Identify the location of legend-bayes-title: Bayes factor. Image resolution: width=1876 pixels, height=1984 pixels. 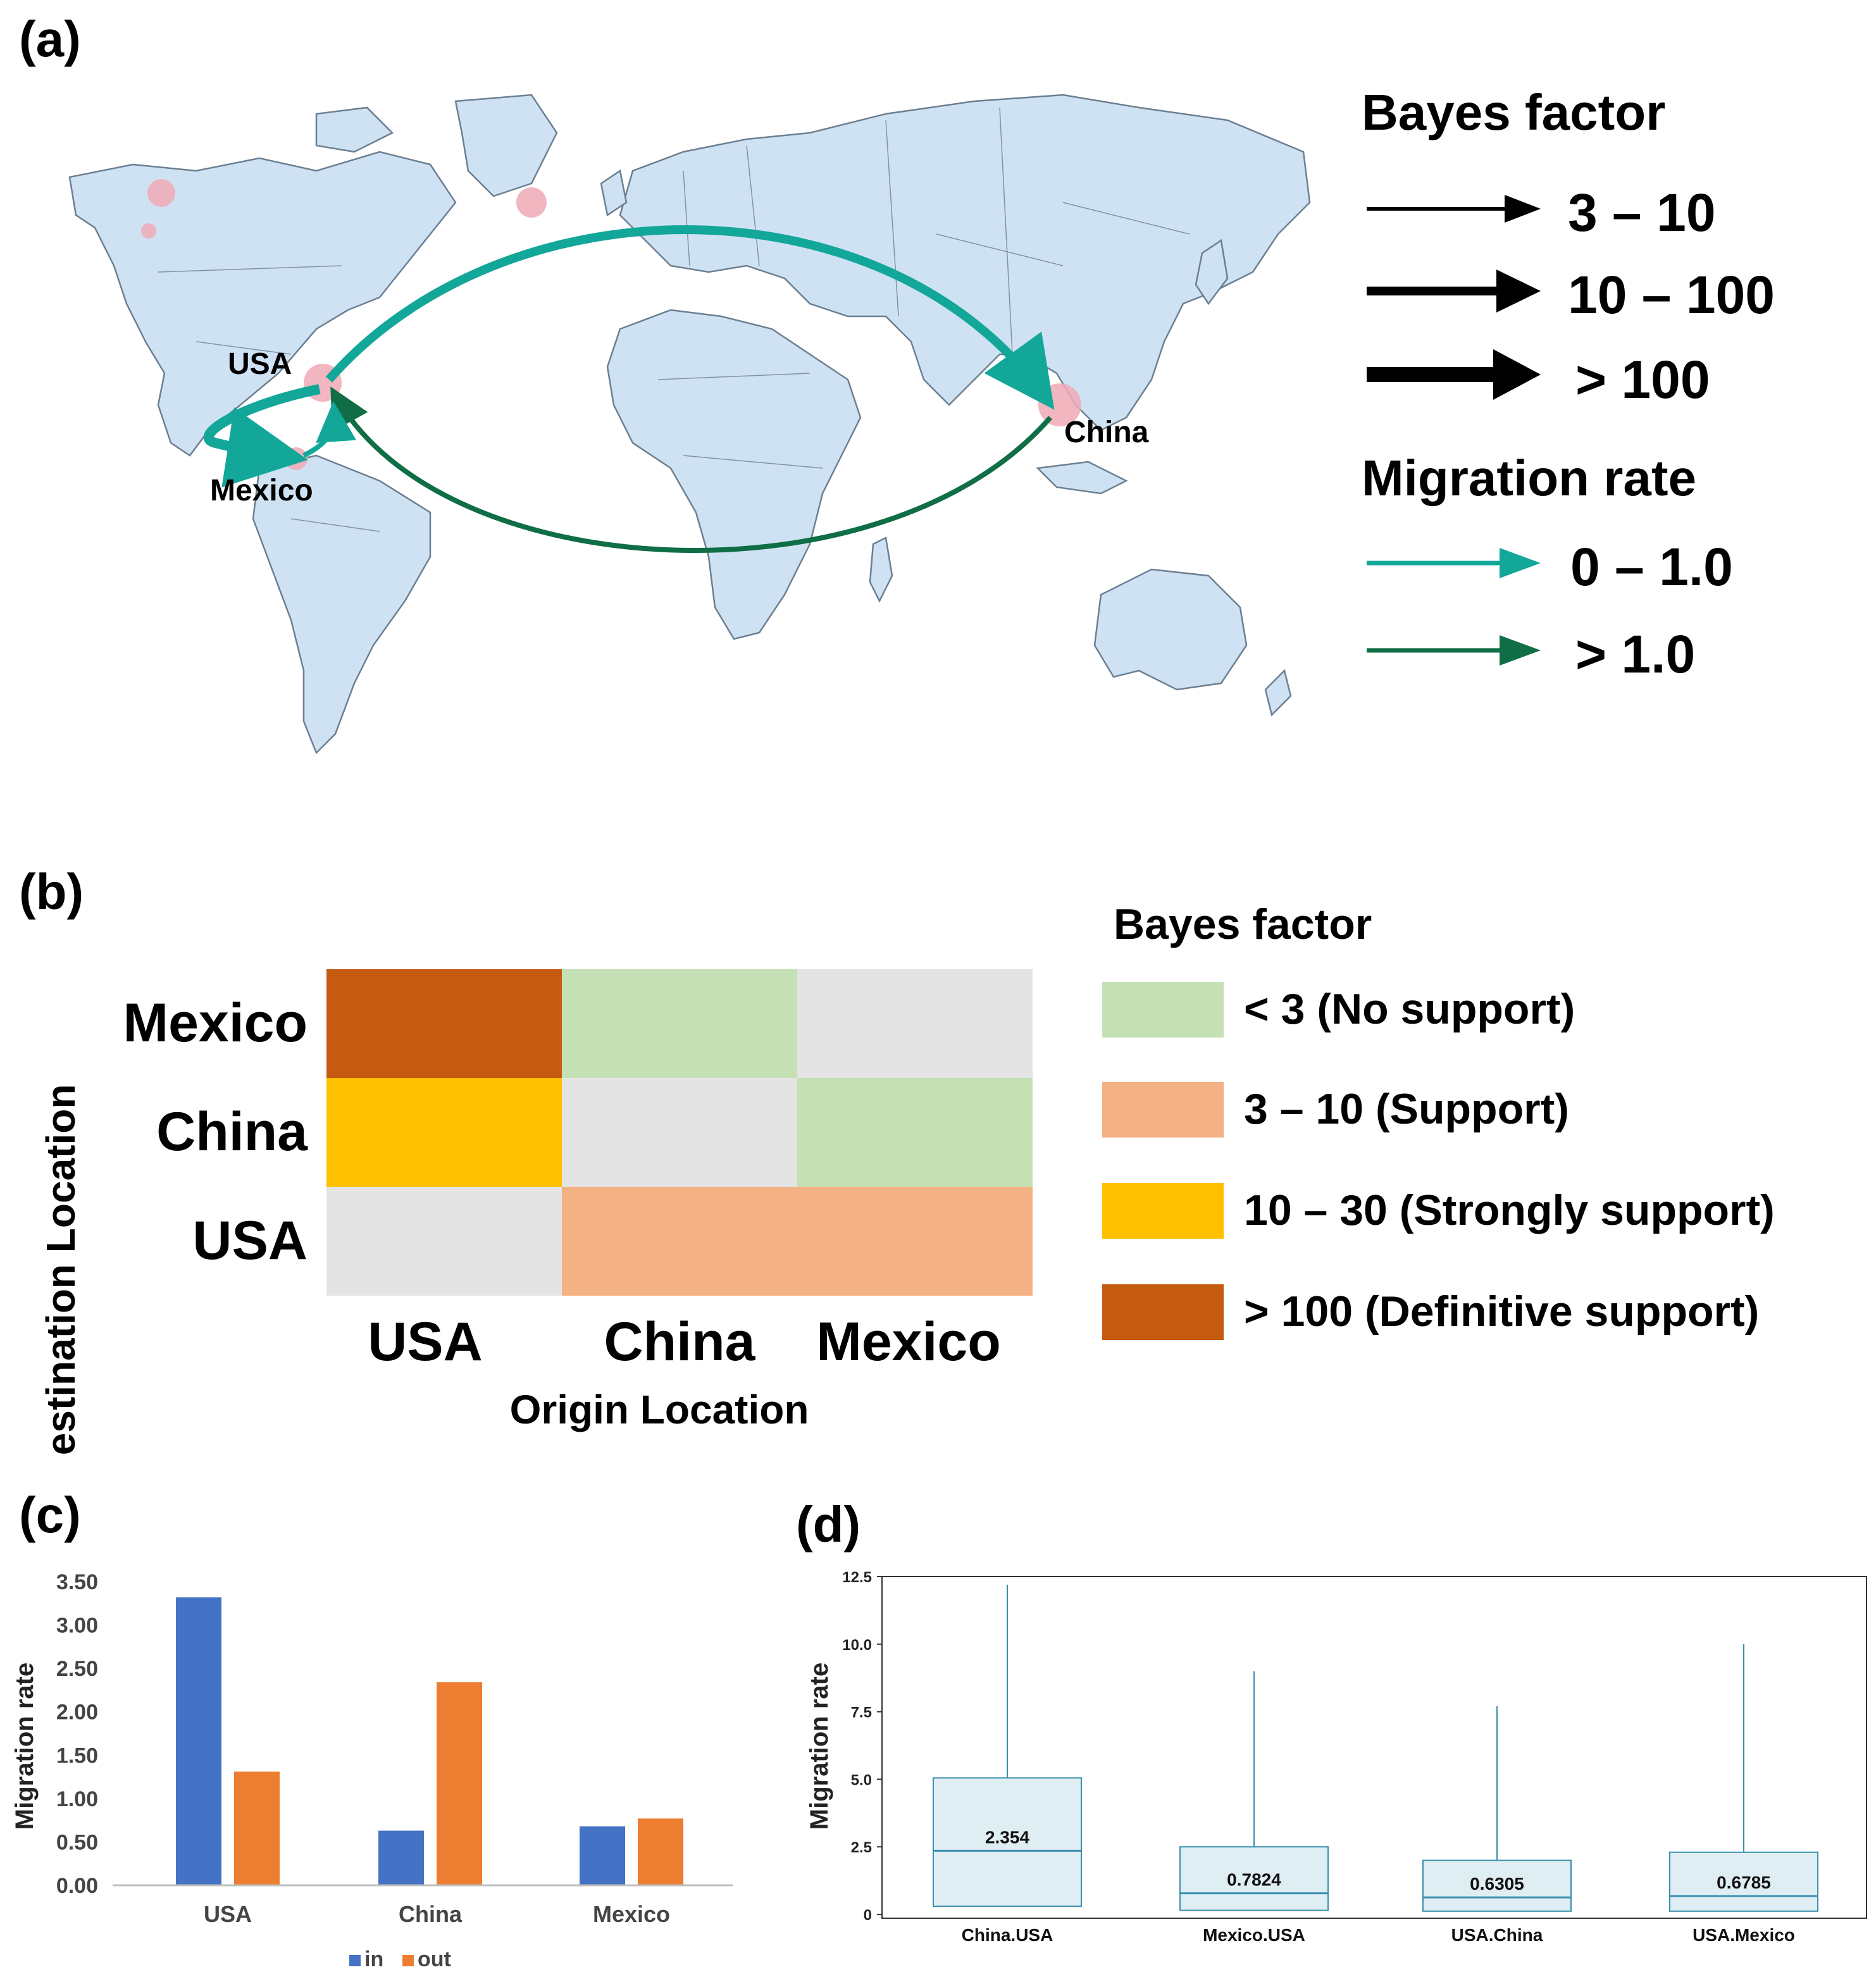
(1514, 112).